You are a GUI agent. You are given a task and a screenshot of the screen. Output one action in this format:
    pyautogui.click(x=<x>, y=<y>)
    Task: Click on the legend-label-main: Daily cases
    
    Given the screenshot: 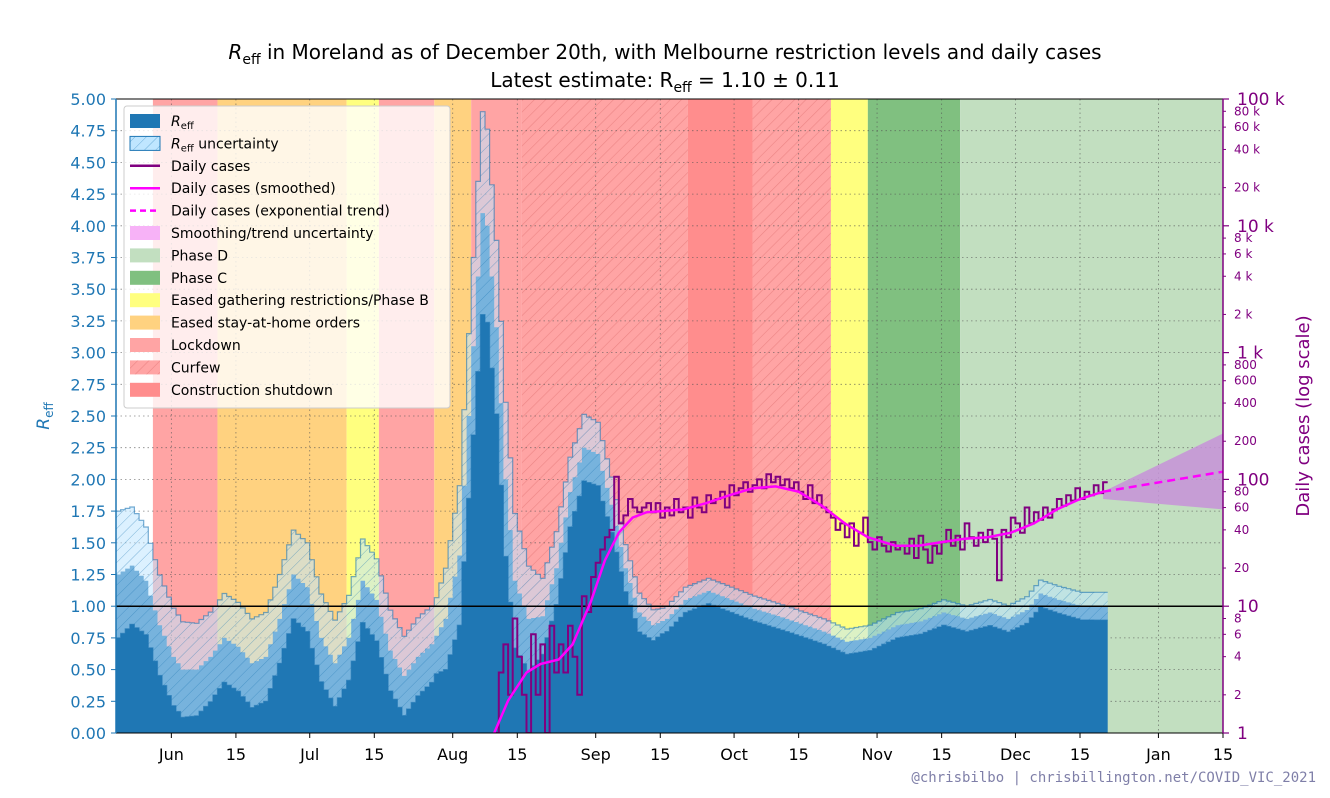 What is the action you would take?
    pyautogui.click(x=210, y=167)
    